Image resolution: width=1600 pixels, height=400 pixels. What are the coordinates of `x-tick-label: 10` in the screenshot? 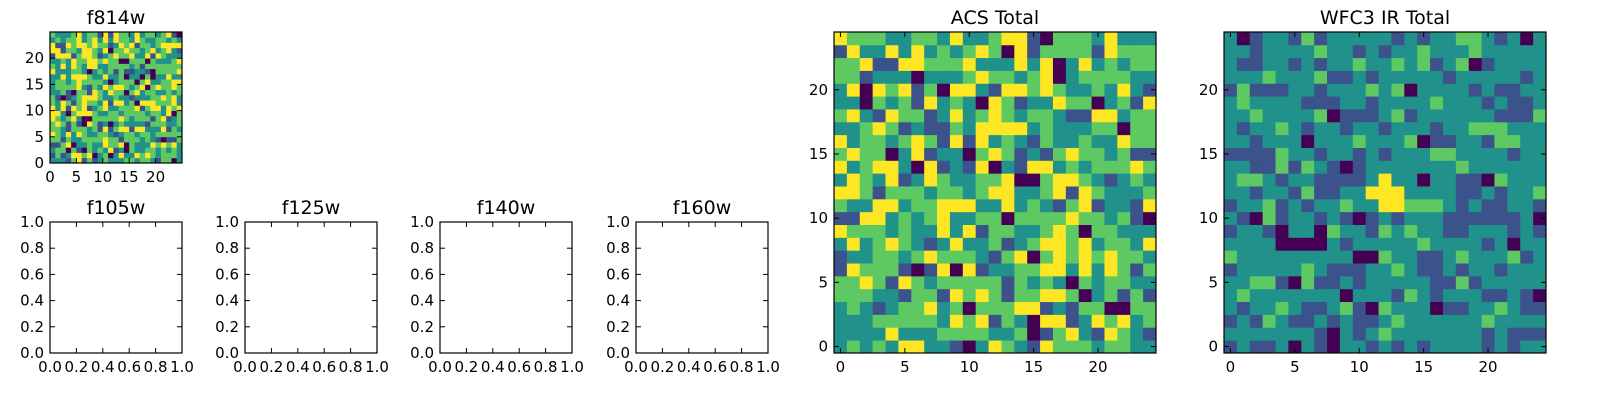 It's located at (1359, 367).